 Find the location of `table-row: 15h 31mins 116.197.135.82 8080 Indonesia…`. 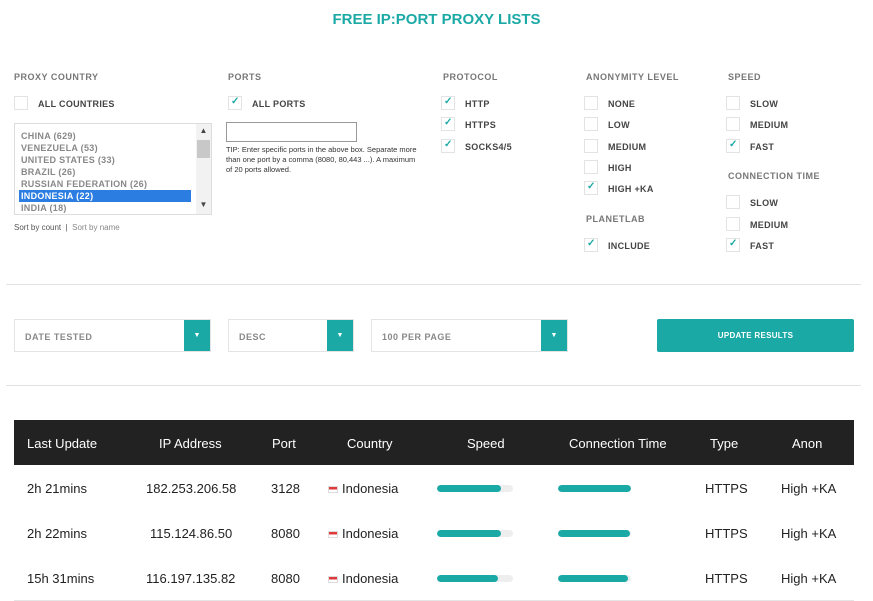

table-row: 15h 31mins 116.197.135.82 8080 Indonesia… is located at coordinates (434, 578).